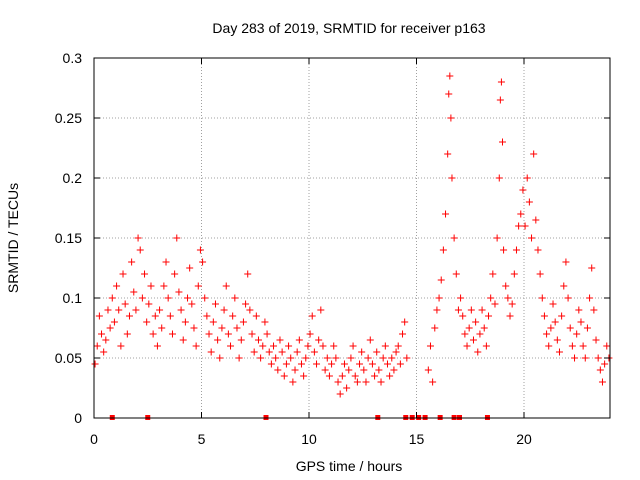 This screenshot has height=480, width=640. Describe the element at coordinates (73, 178) in the screenshot. I see `y-tick-label: 0.2` at that location.